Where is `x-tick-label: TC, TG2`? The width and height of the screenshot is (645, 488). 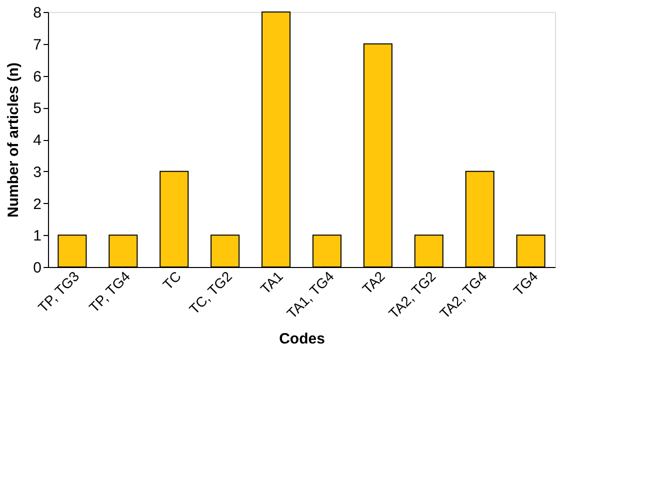
x-tick-label: TC, TG2 is located at coordinates (211, 293).